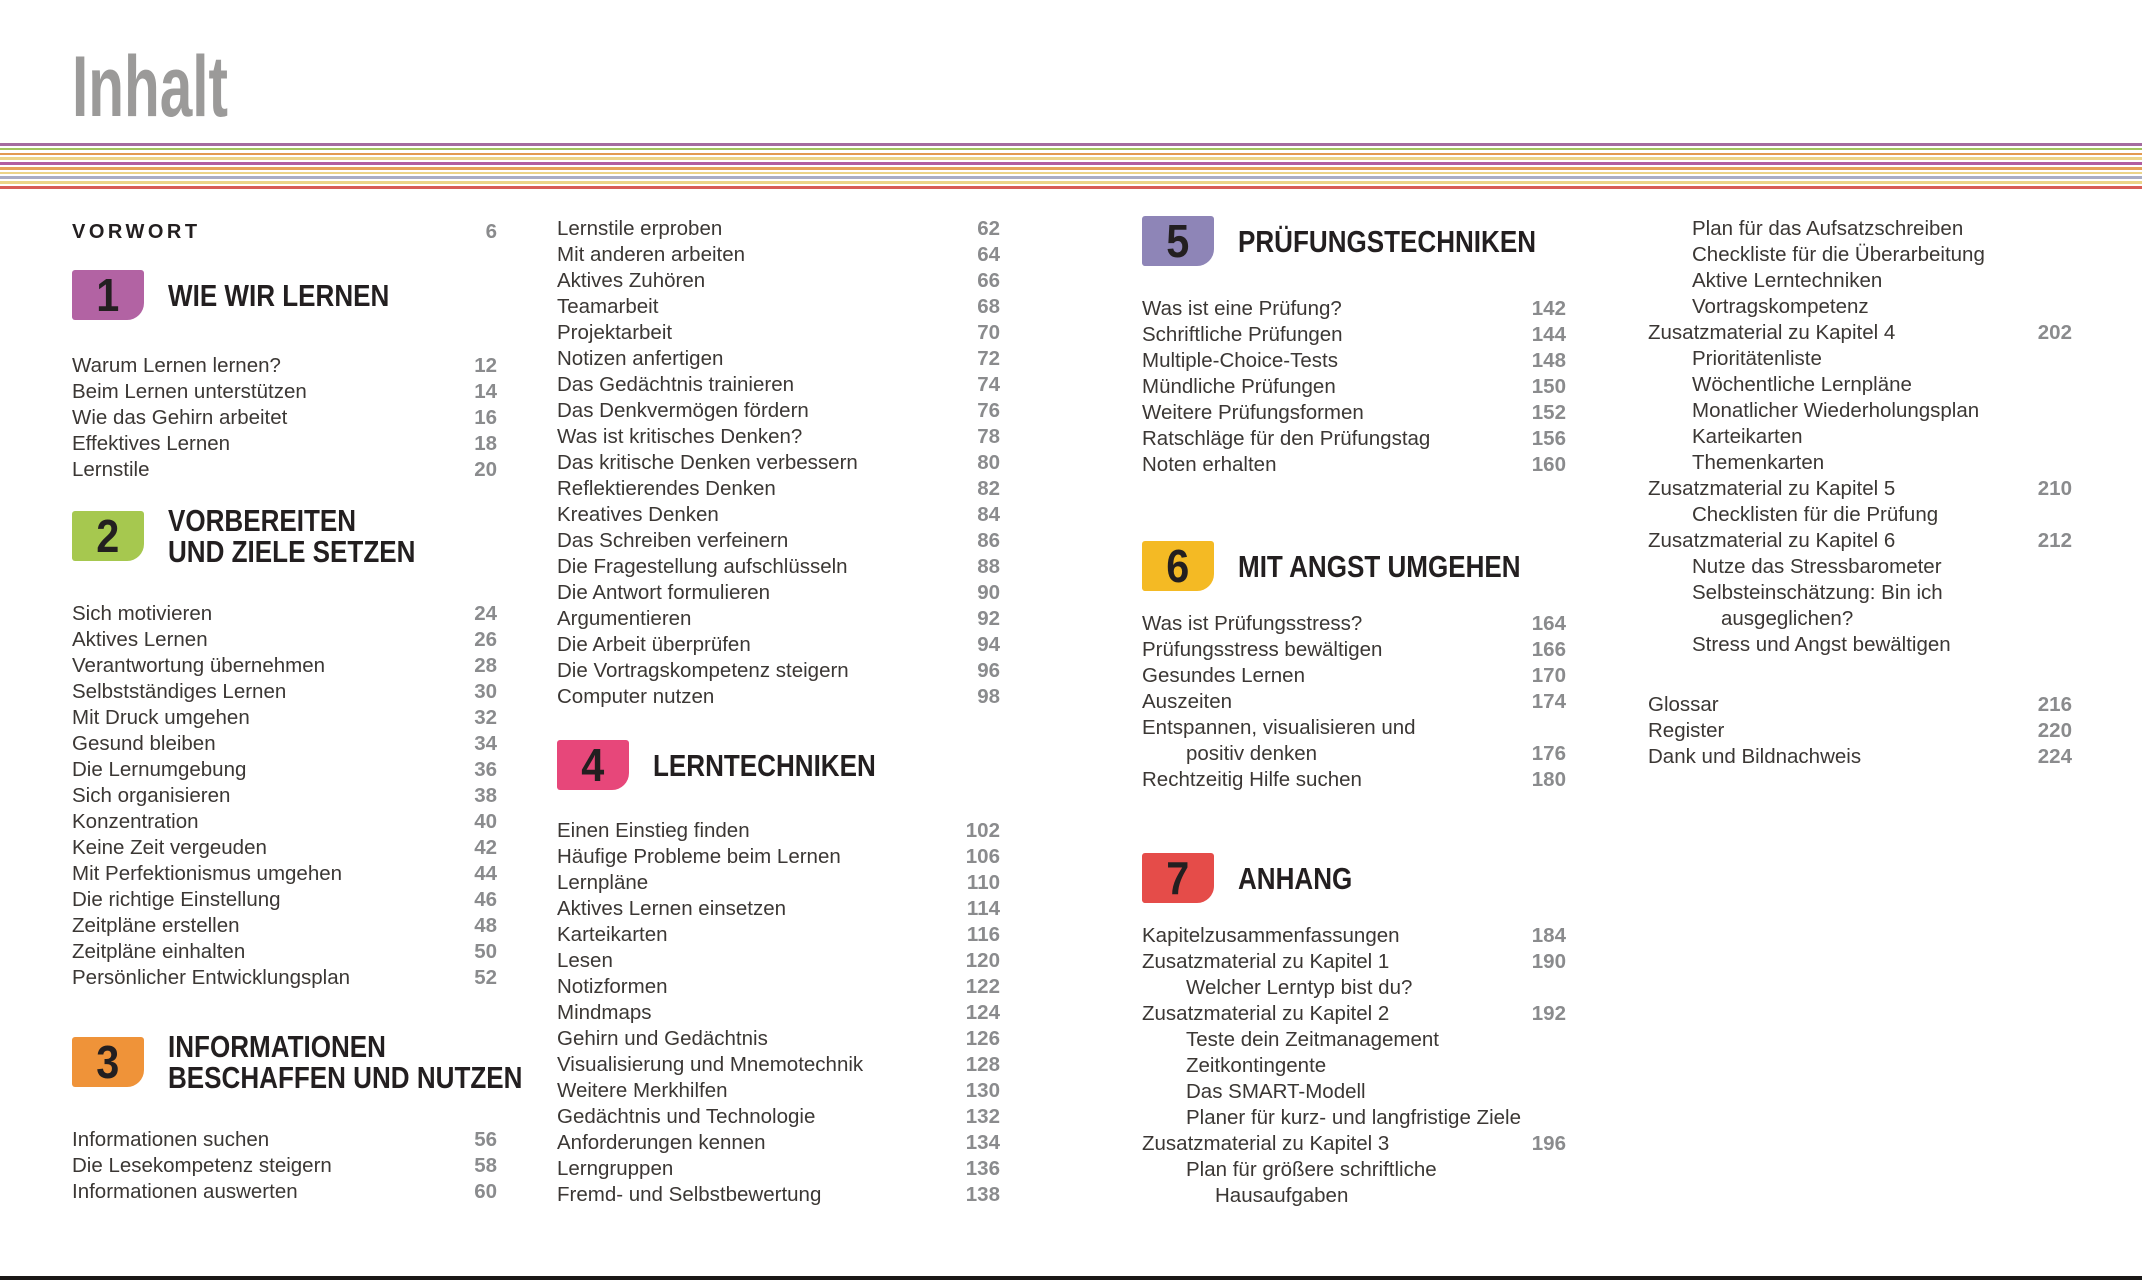  What do you see at coordinates (284, 848) in the screenshot?
I see `toc-entry: Keine Zeit vergeuden 42` at bounding box center [284, 848].